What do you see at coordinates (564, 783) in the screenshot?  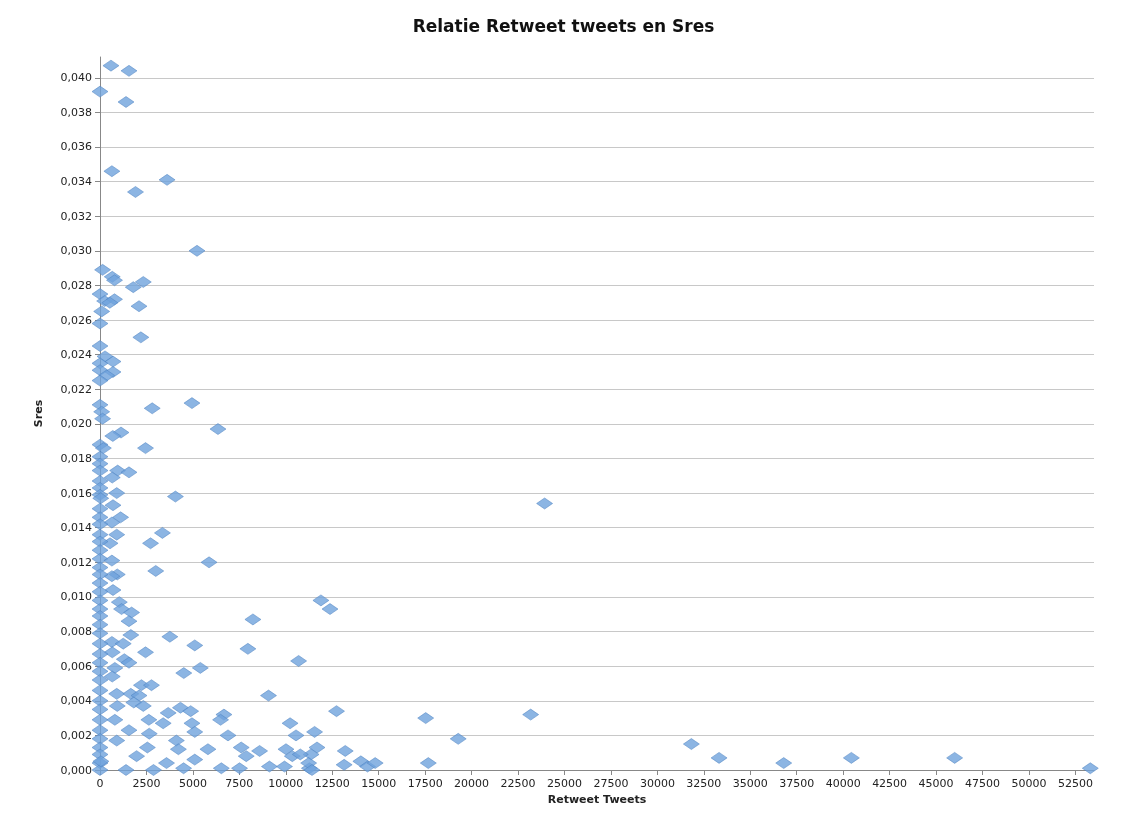 I see `x-tick-label: 25000` at bounding box center [564, 783].